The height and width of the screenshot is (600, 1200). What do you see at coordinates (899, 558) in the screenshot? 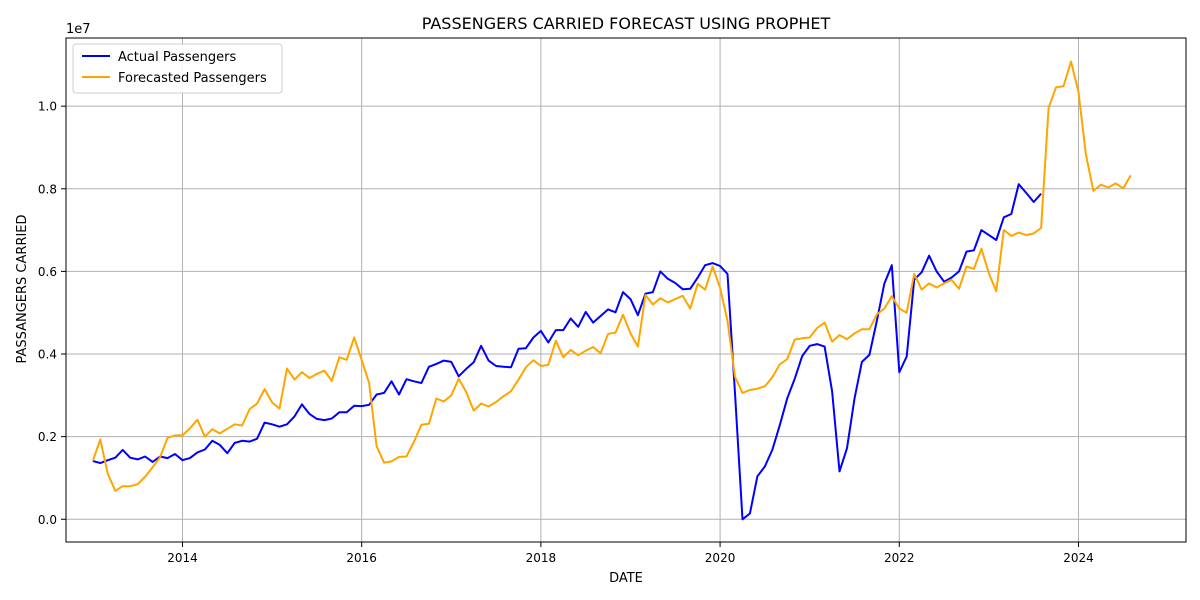
I see `x-tick-label: 2022` at bounding box center [899, 558].